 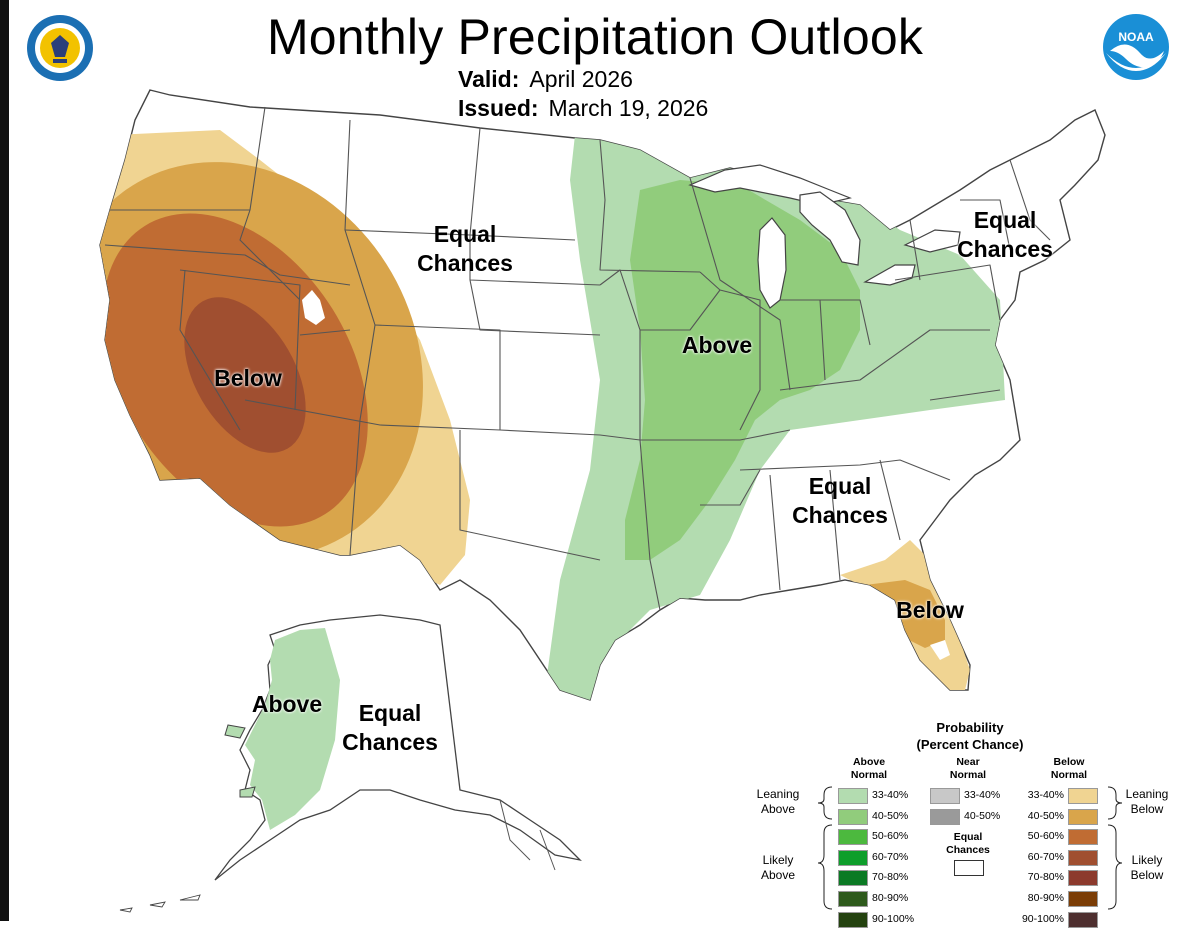 I want to click on label-southeast-equal-chances: Equal Chances, so click(x=840, y=501).